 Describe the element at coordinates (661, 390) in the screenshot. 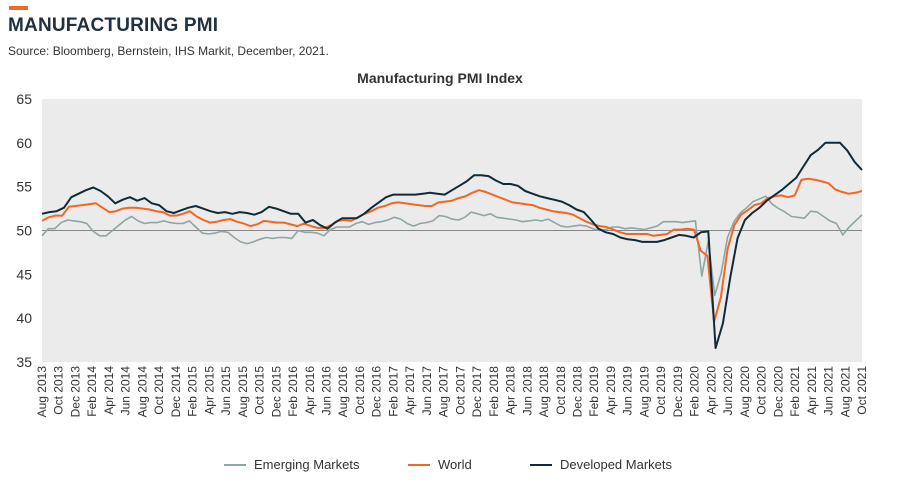

I see `x-tick-label: Oct 2019` at that location.